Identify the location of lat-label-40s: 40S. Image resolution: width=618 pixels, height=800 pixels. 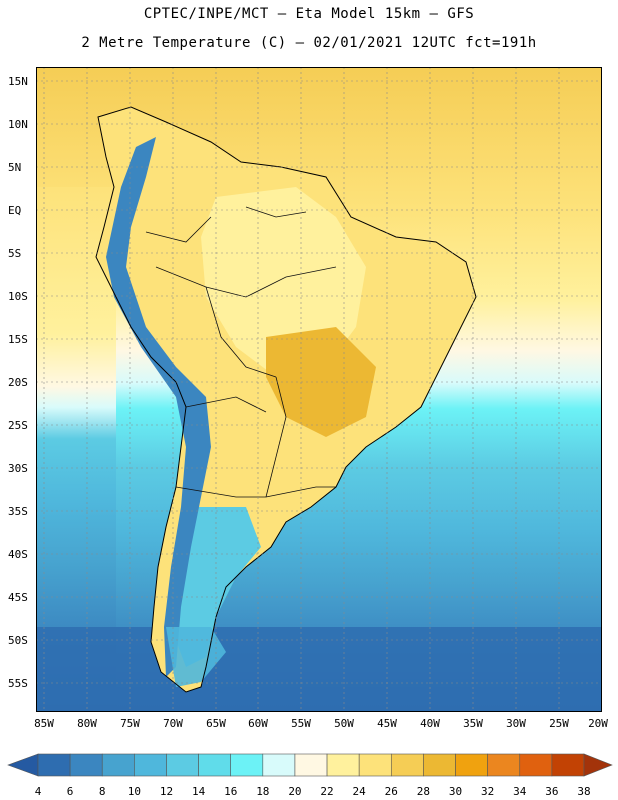
(18, 554).